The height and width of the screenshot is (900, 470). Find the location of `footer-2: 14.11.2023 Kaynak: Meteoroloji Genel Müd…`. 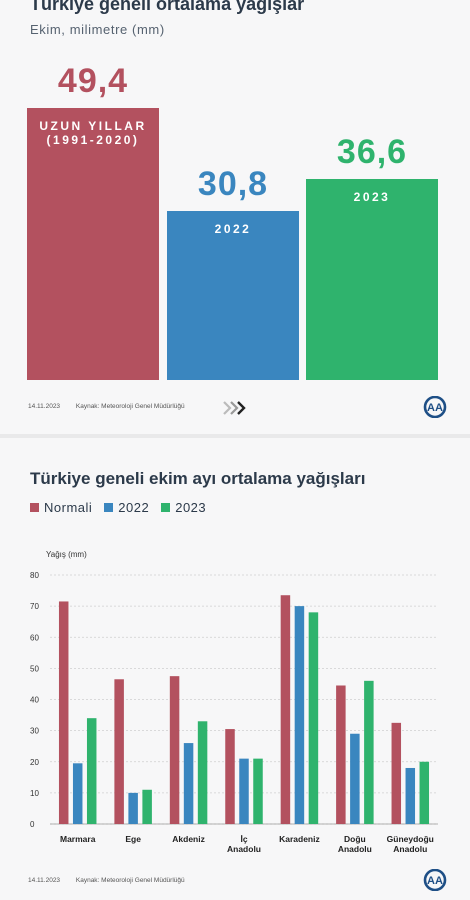

footer-2: 14.11.2023 Kaynak: Meteoroloji Genel Müd… is located at coordinates (113, 880).